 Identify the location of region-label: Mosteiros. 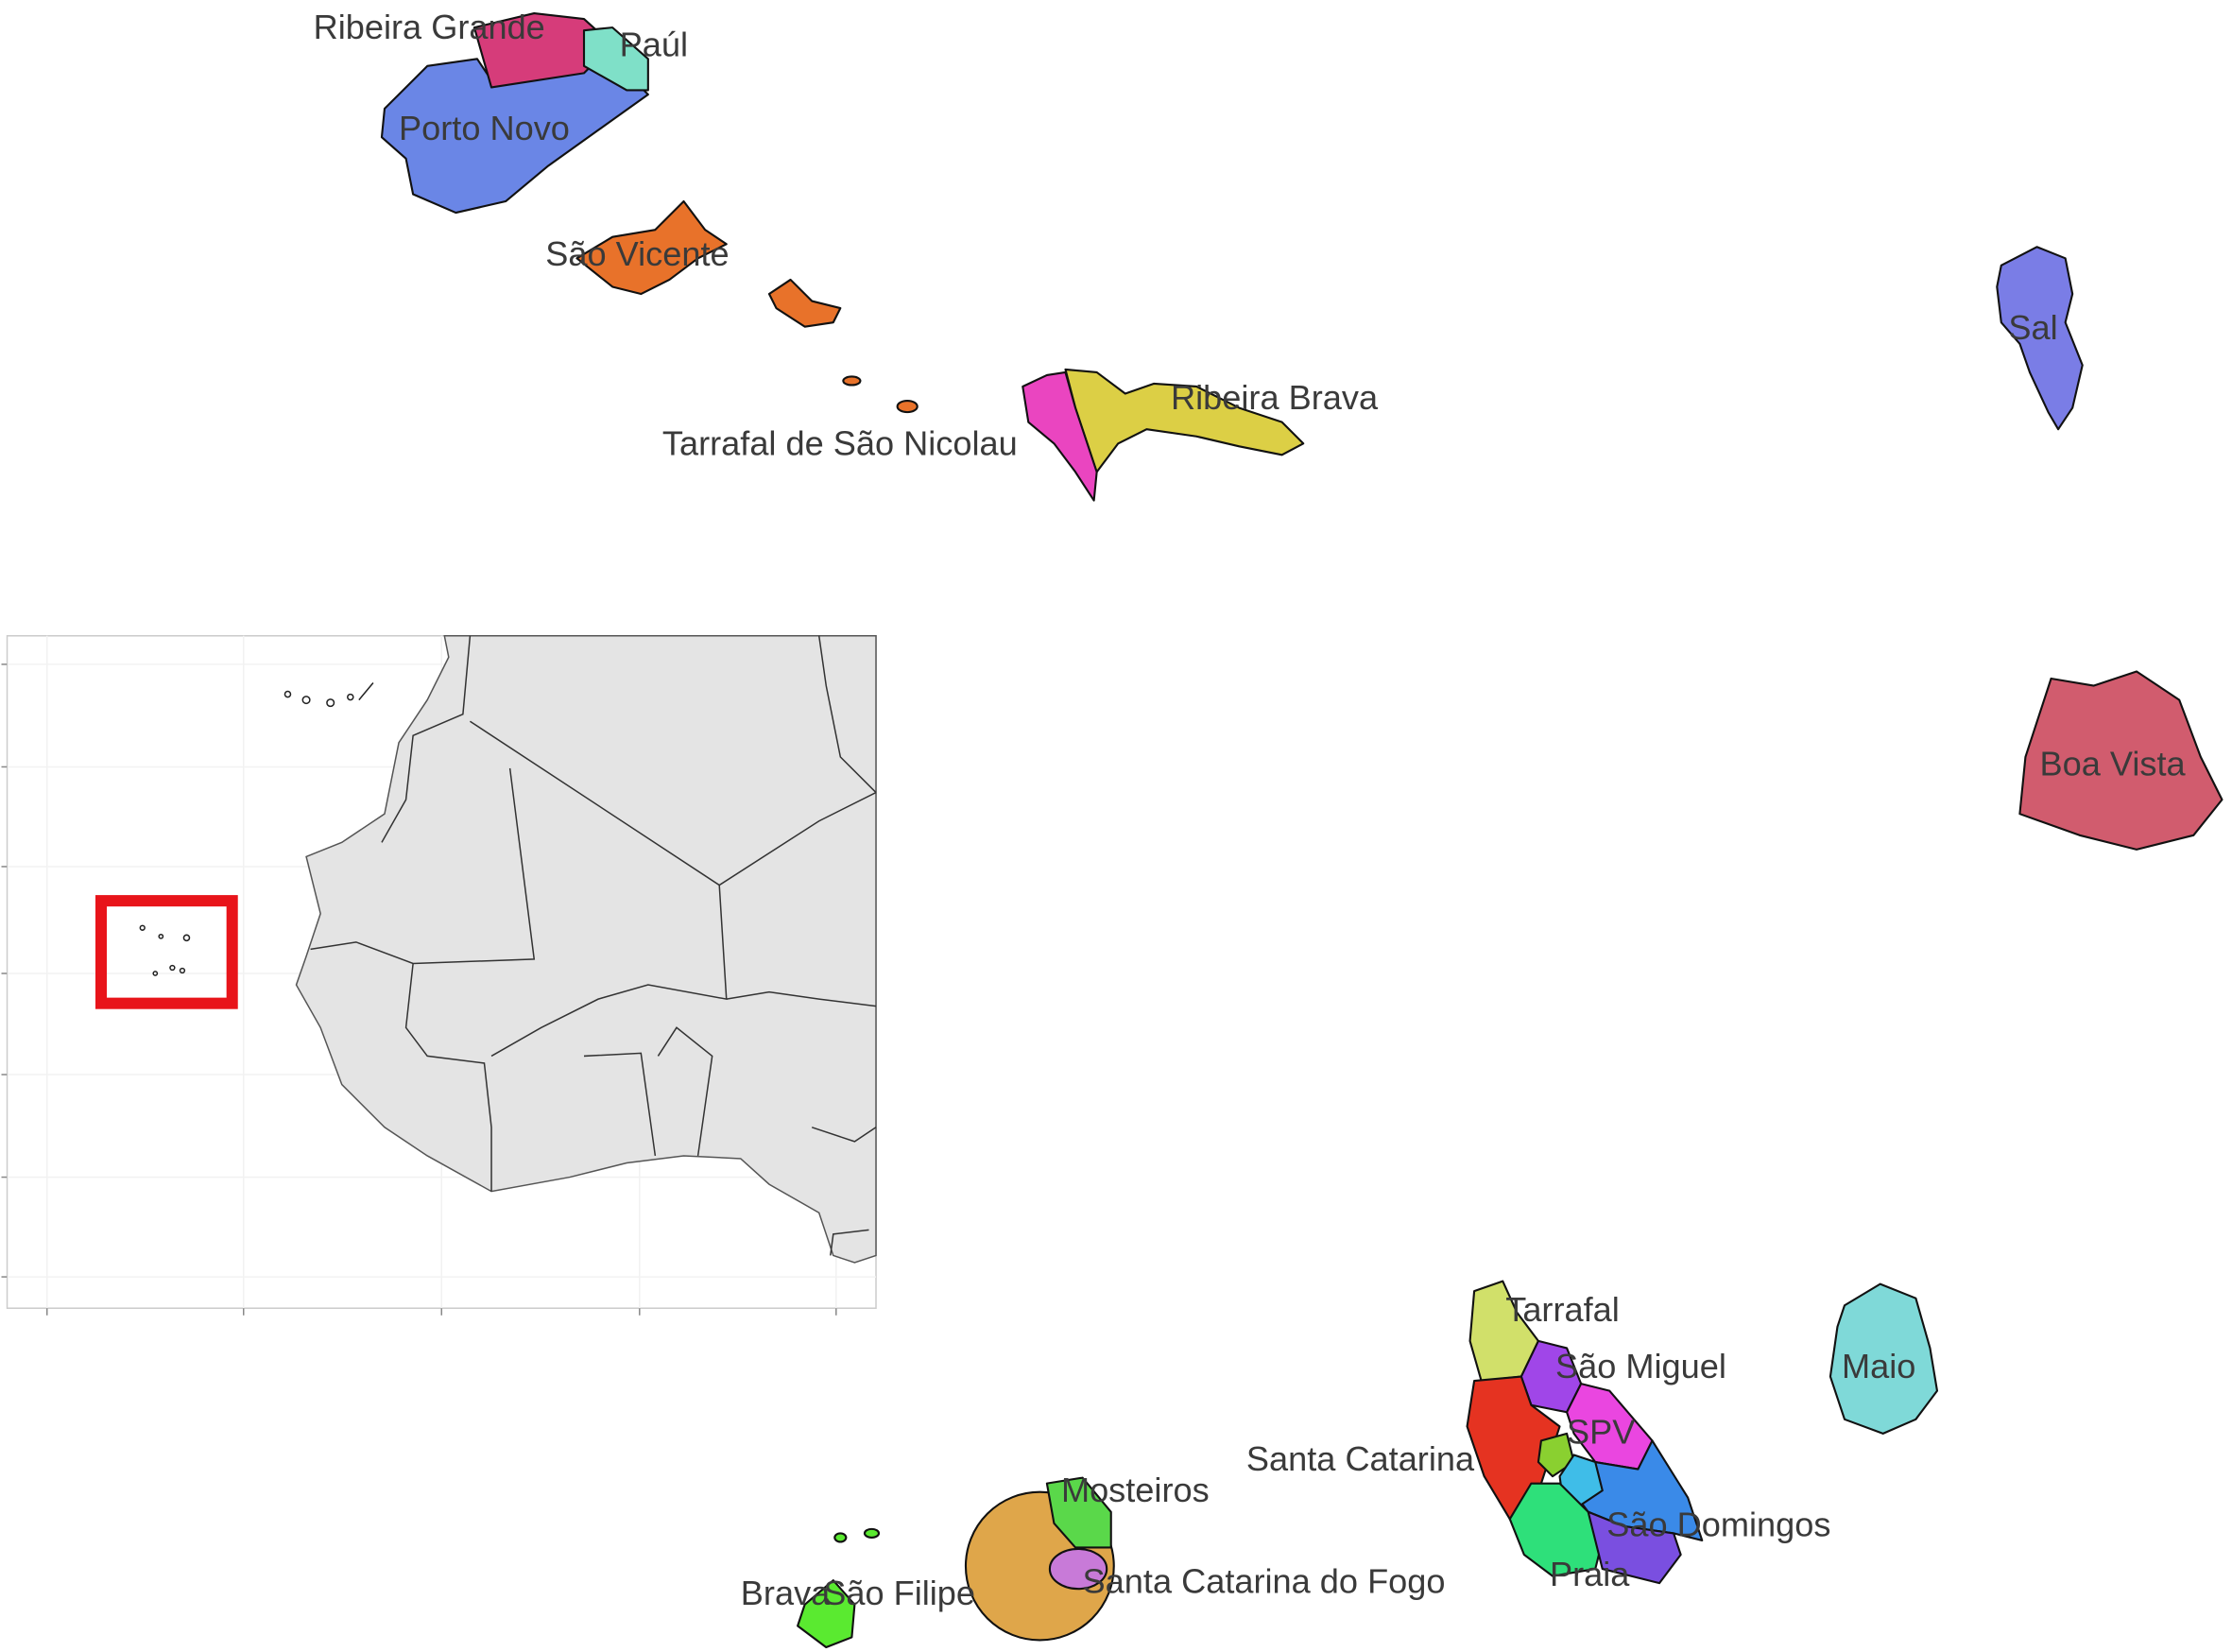
(1135, 1490).